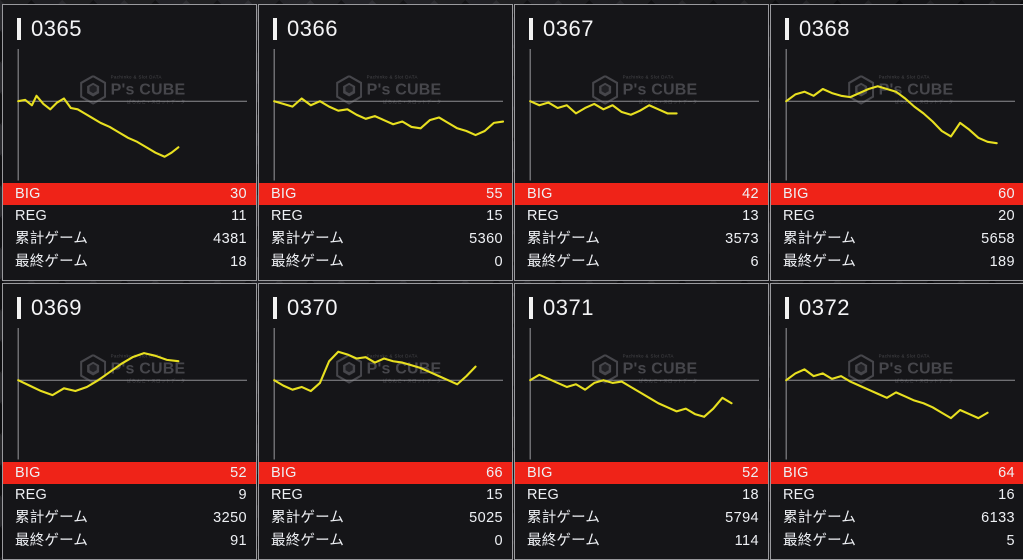 The width and height of the screenshot is (1023, 560). I want to click on stat-row-reg: REG 16, so click(897, 495).